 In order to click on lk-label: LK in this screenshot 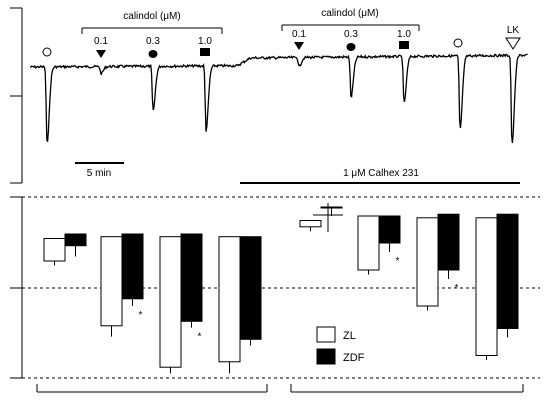, I will do `click(513, 30)`.